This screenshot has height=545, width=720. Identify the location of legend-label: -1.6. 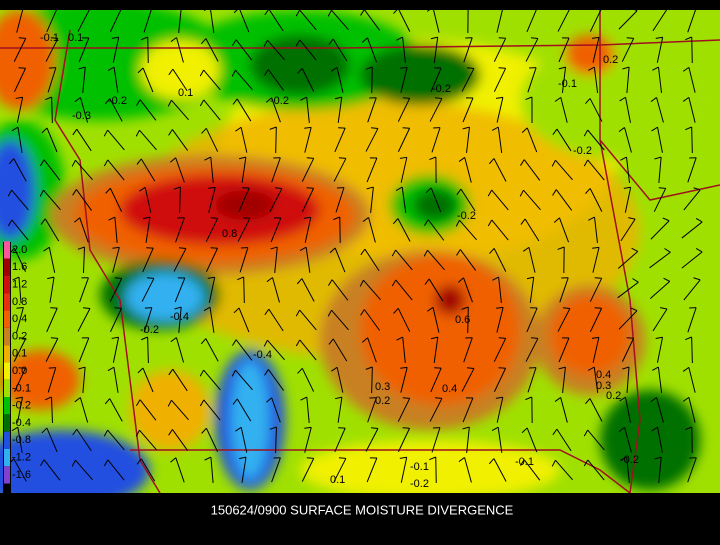
(21, 475).